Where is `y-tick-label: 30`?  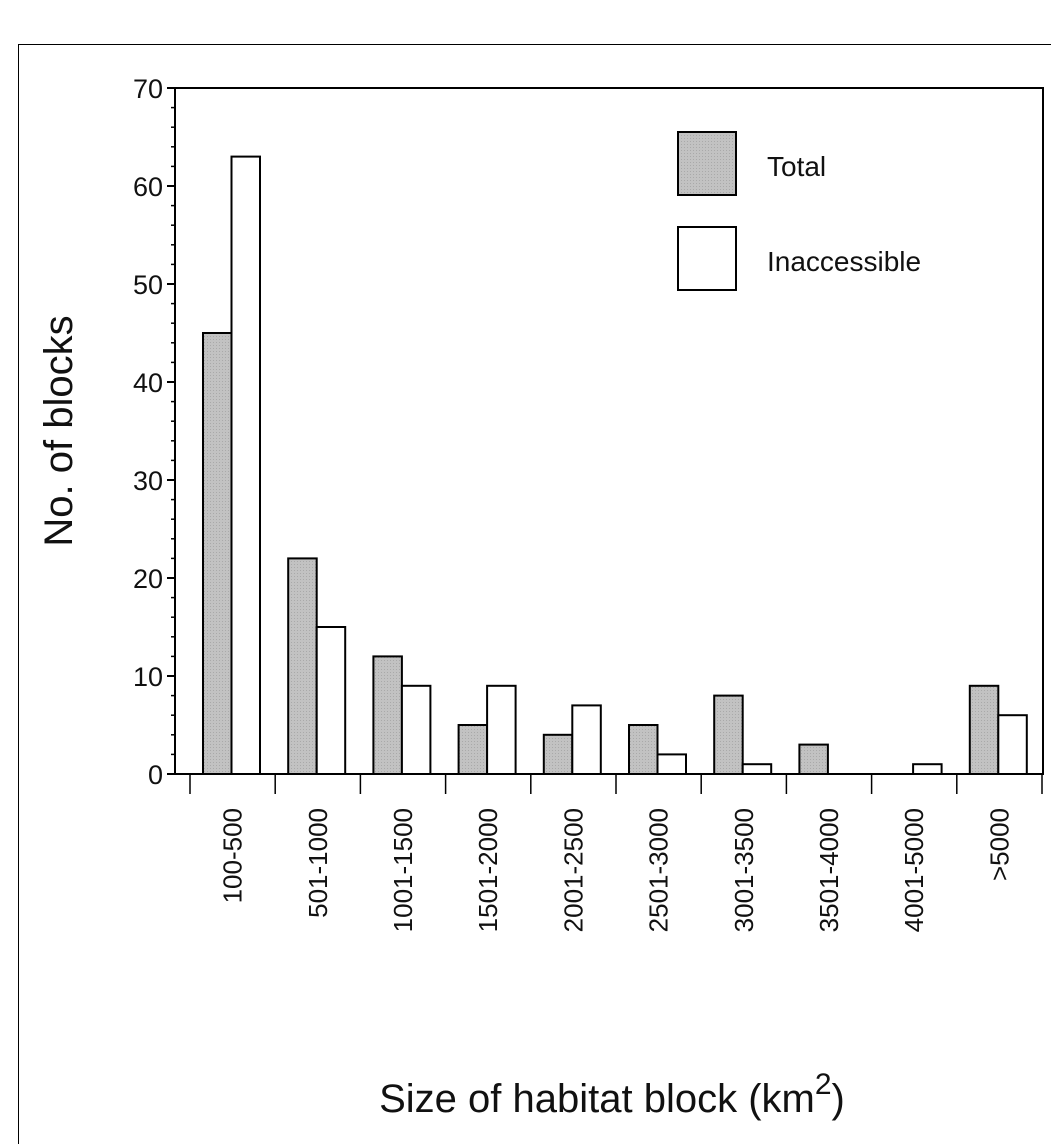 y-tick-label: 30 is located at coordinates (148, 481).